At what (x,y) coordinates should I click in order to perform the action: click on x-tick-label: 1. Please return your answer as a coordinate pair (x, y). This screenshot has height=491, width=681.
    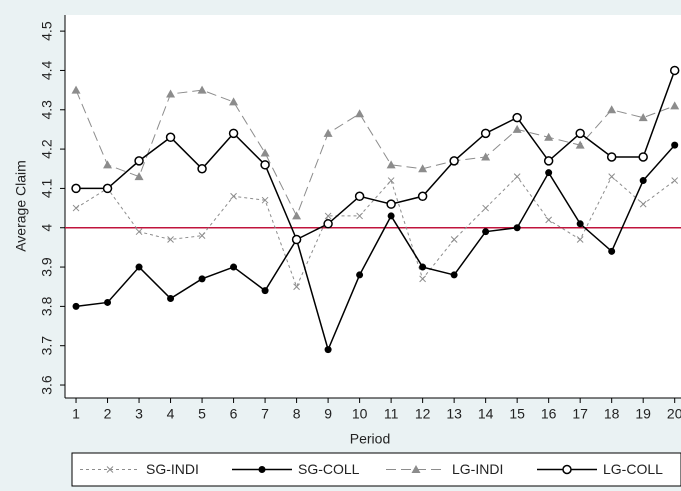
    Looking at the image, I should click on (76, 414).